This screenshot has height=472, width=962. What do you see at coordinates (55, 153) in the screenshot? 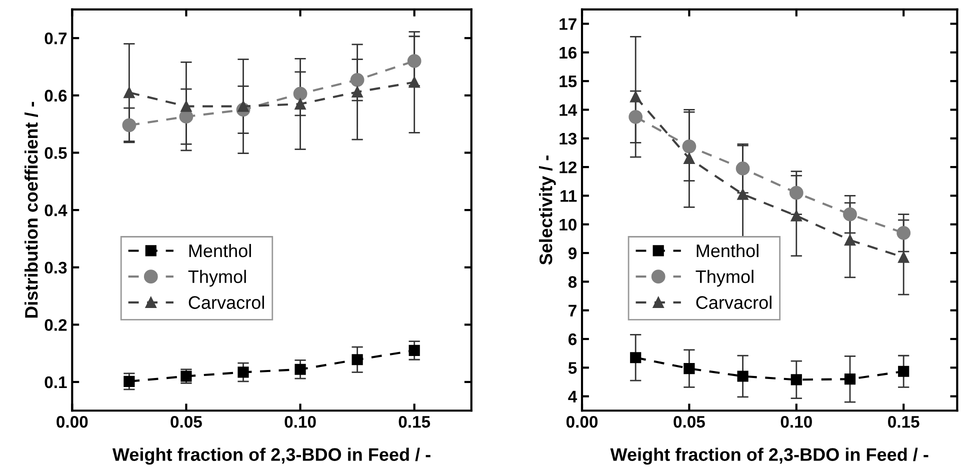
I see `y-tick-label: 0.5` at bounding box center [55, 153].